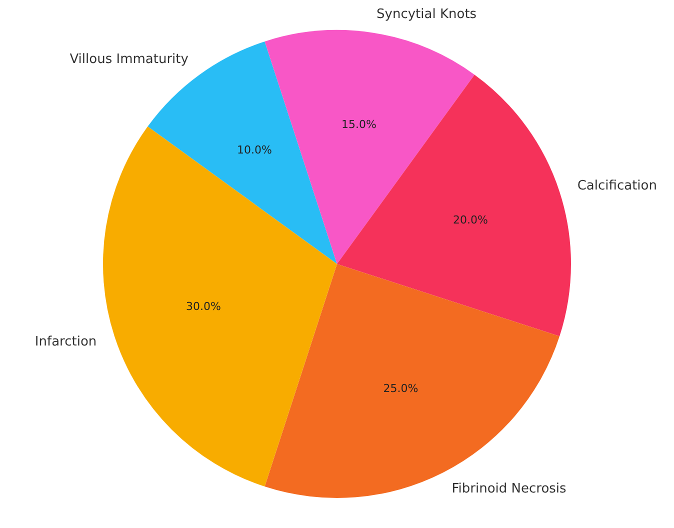 The image size is (674, 528). Describe the element at coordinates (470, 219) in the screenshot. I see `data-label: 20.0%` at that location.